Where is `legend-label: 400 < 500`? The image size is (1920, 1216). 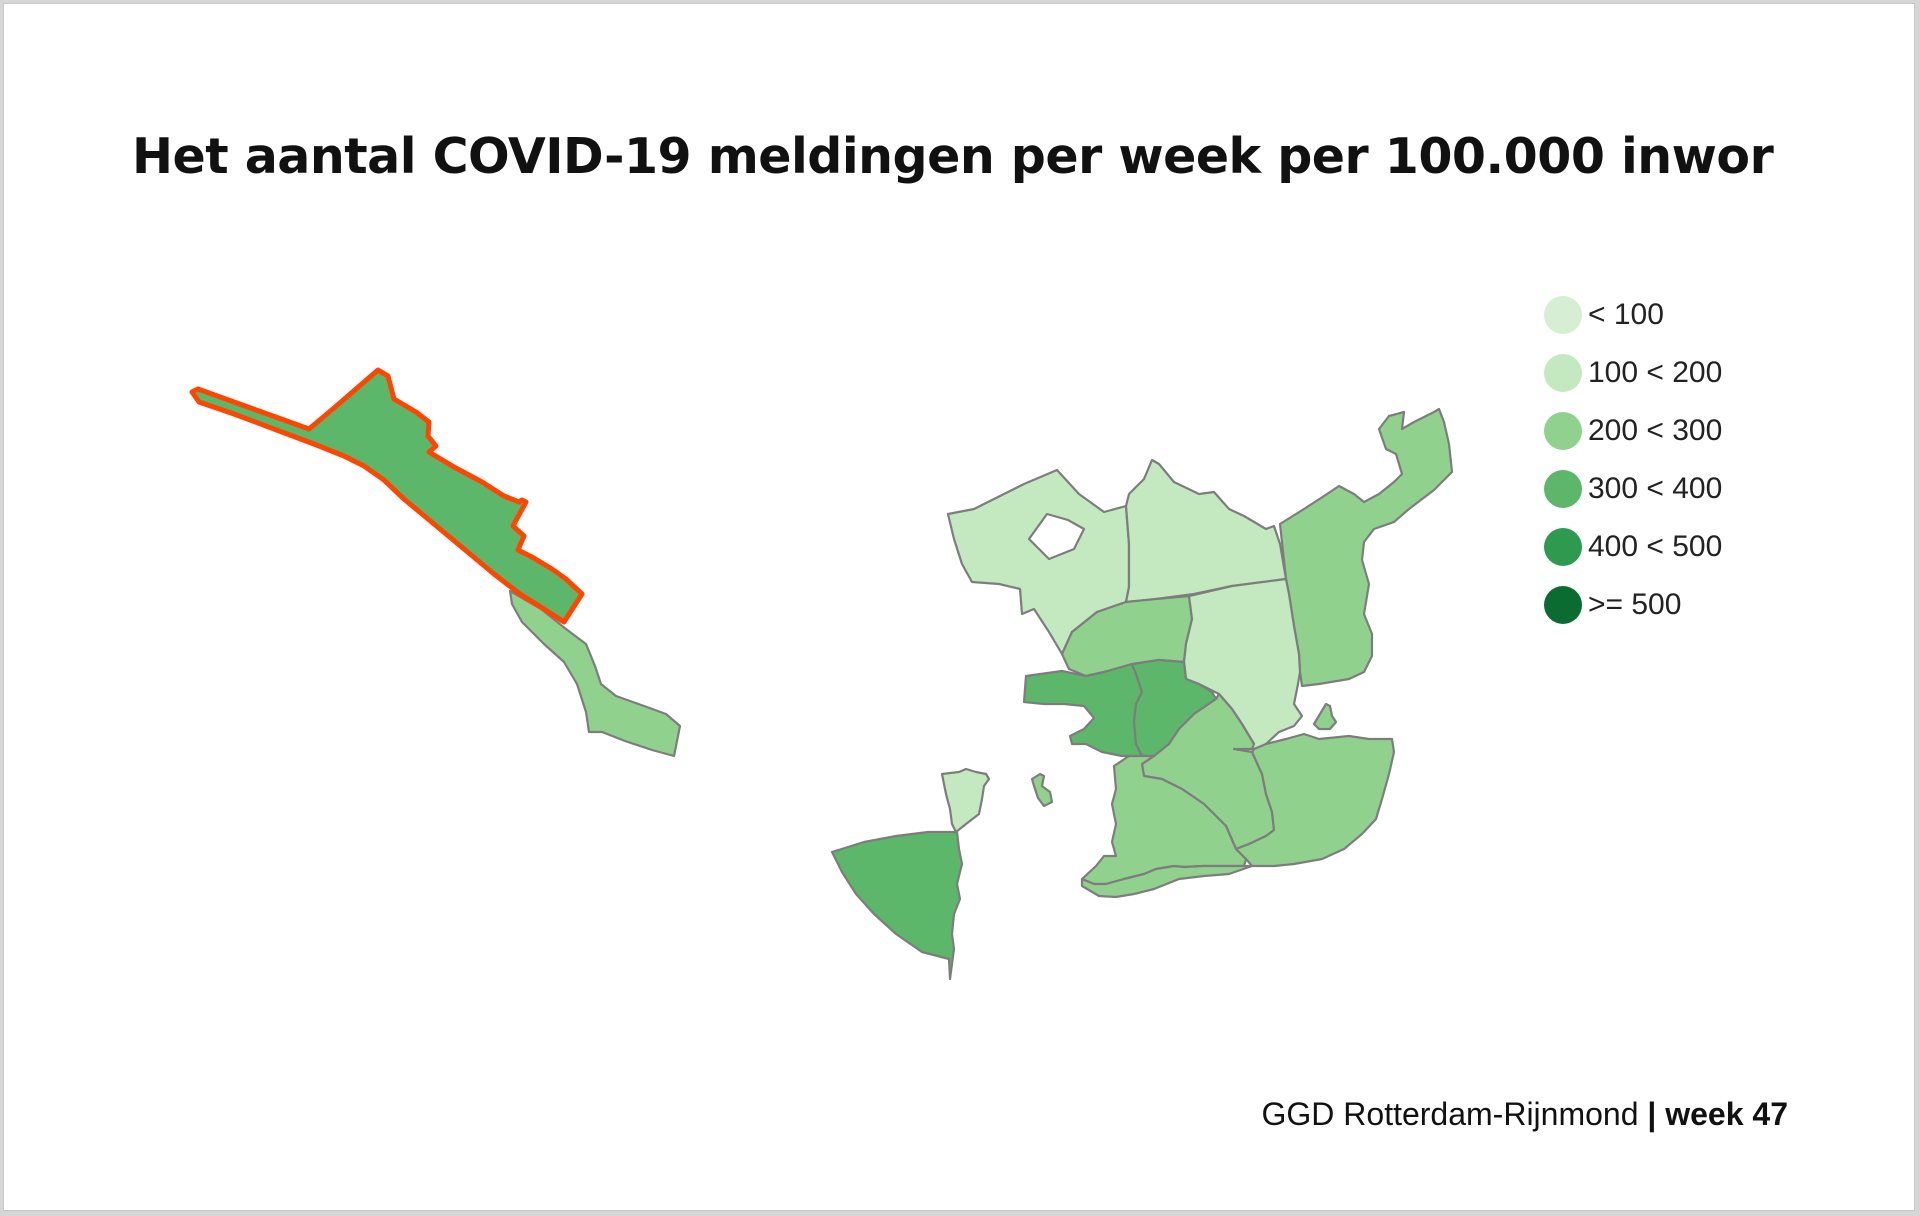 legend-label: 400 < 500 is located at coordinates (1655, 546).